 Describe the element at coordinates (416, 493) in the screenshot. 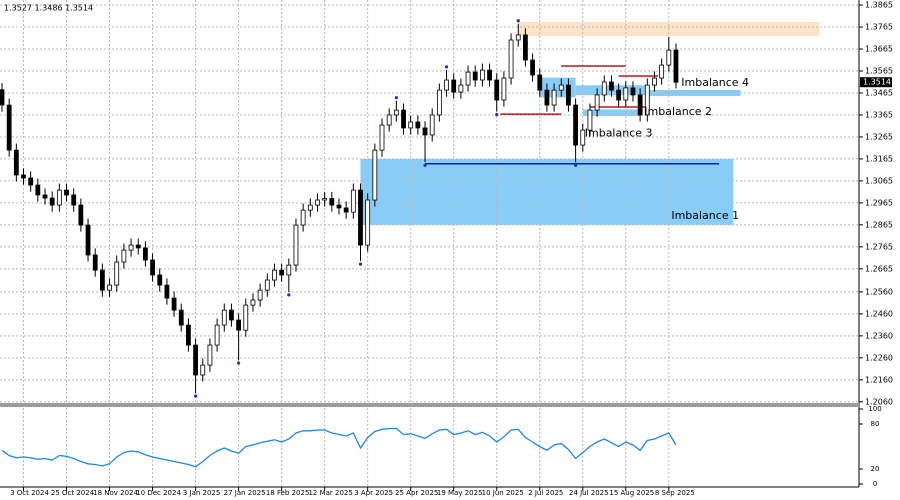

I see `x-tick-label: 25 Apr 2025` at that location.